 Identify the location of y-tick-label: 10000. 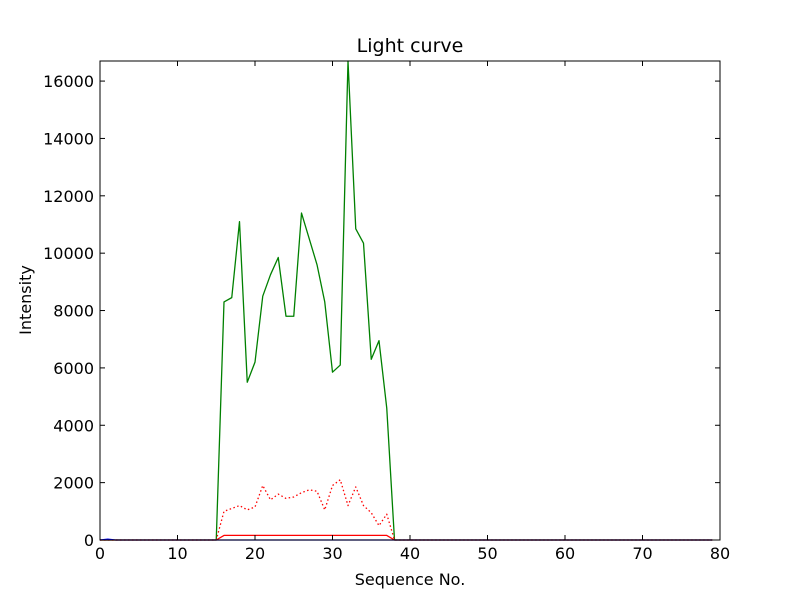
(68, 253).